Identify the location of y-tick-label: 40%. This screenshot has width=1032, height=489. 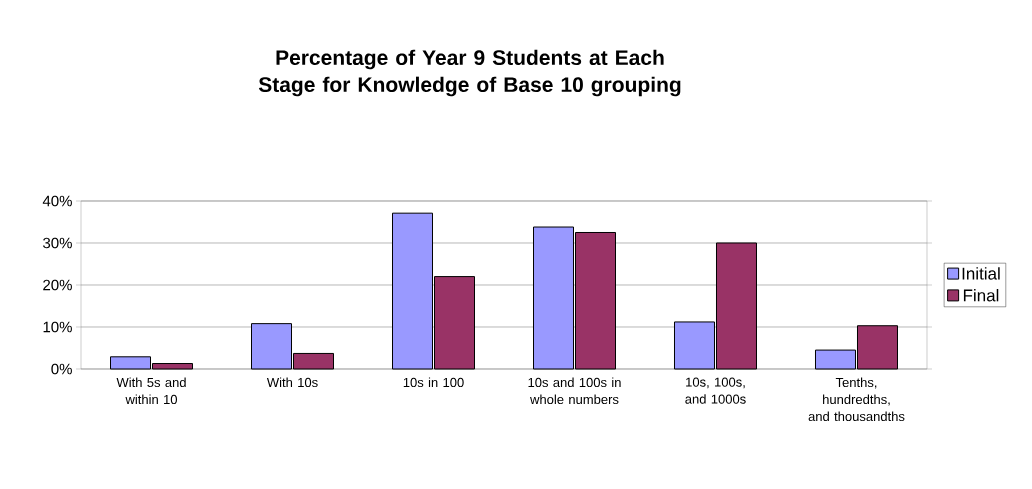
(57, 201).